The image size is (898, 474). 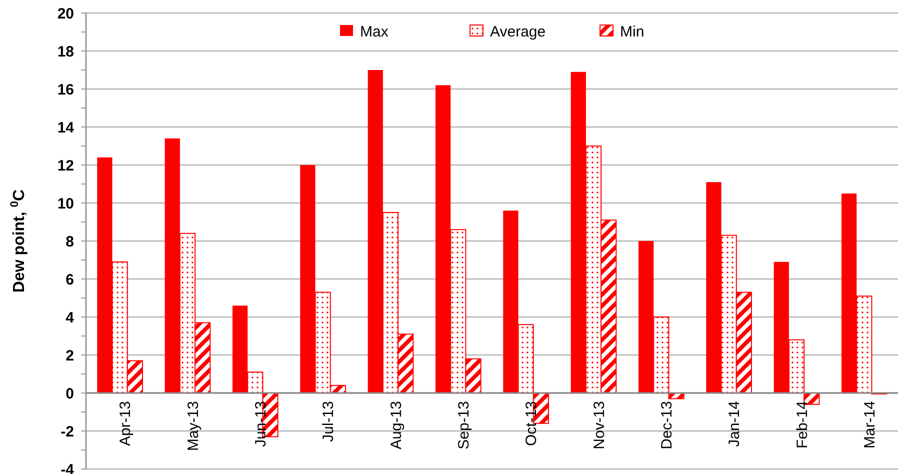 What do you see at coordinates (70, 279) in the screenshot?
I see `y-tick-label: 6` at bounding box center [70, 279].